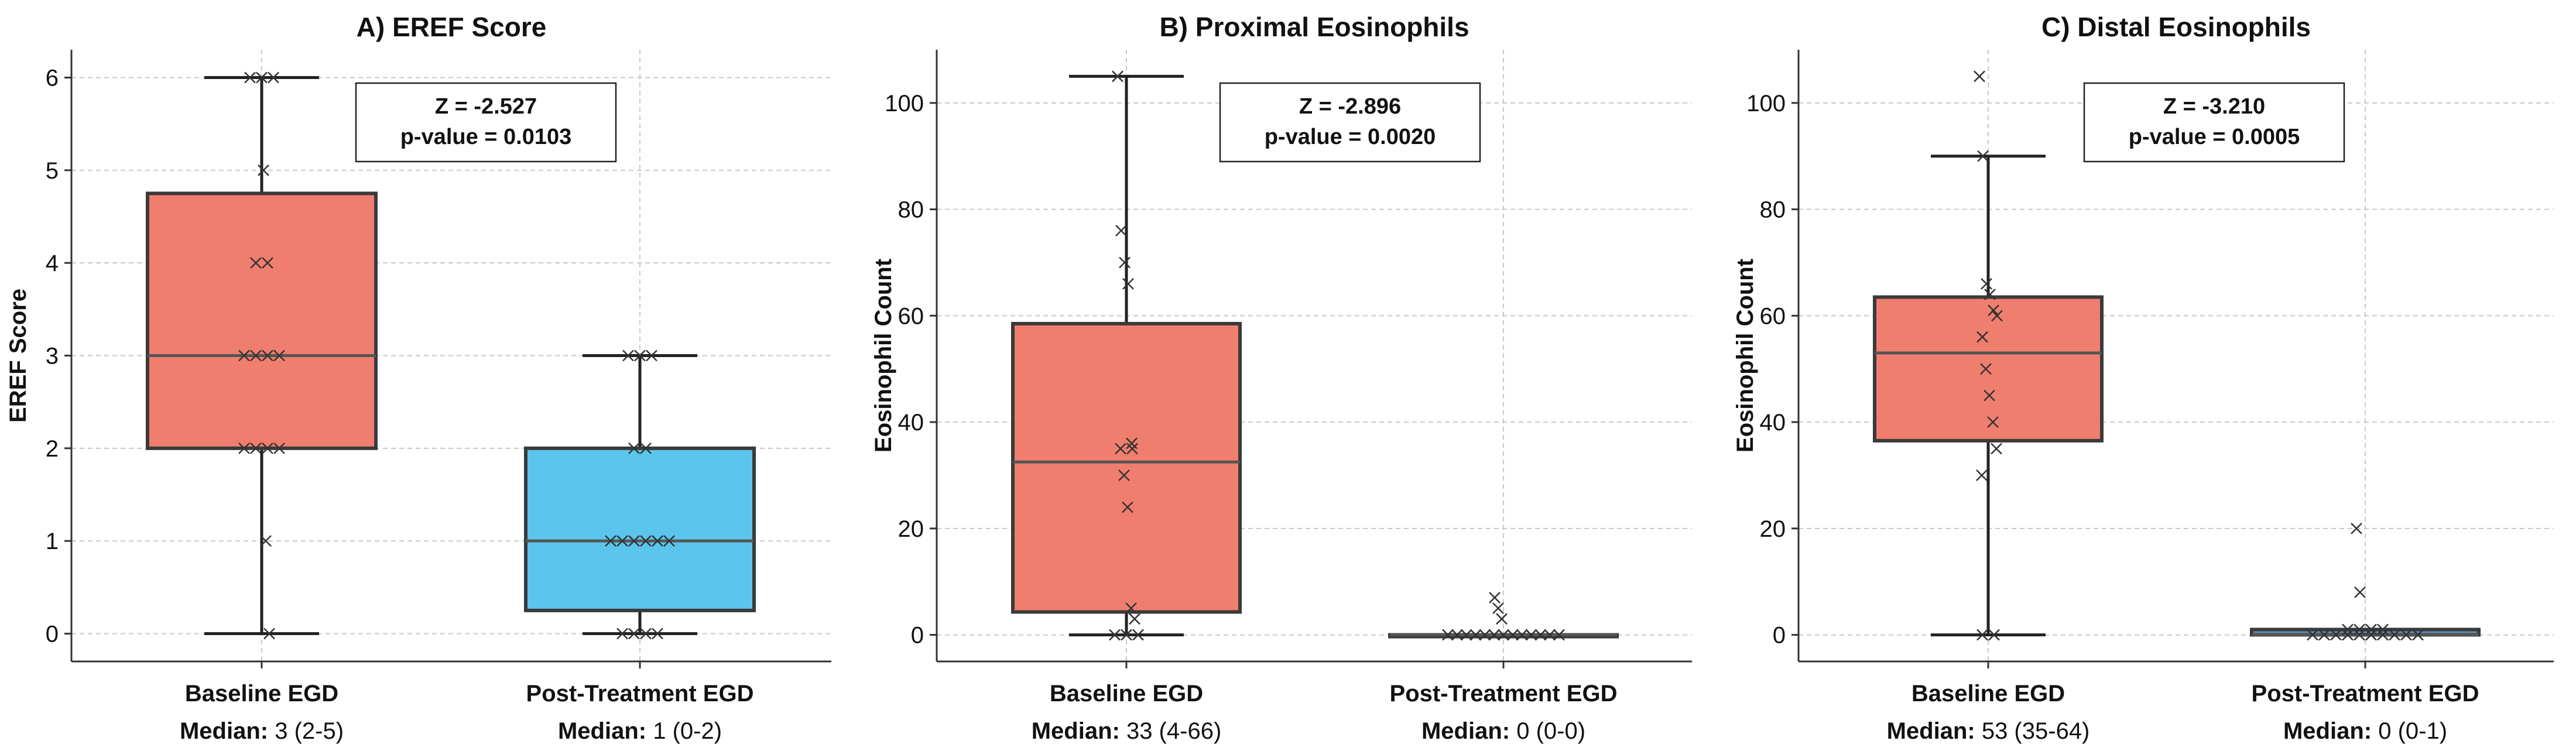 Image resolution: width=2576 pixels, height=751 pixels. Describe the element at coordinates (911, 316) in the screenshot. I see `y-tick-label: 60` at that location.